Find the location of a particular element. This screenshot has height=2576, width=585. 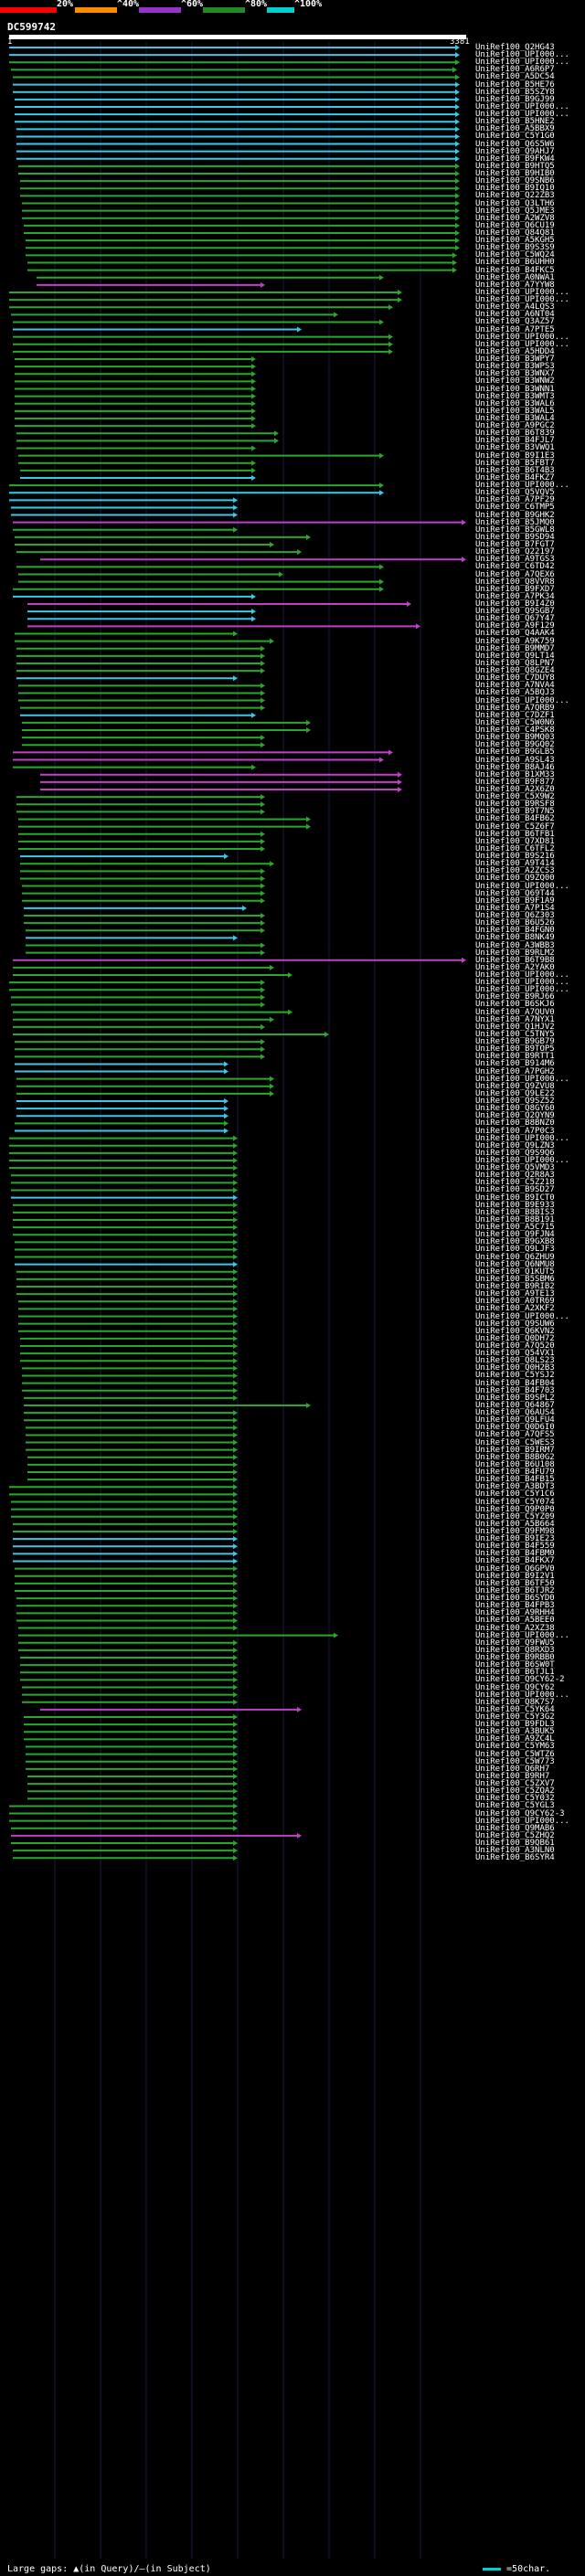

hit-label: UniRef100_A9TGS3 is located at coordinates (515, 560).